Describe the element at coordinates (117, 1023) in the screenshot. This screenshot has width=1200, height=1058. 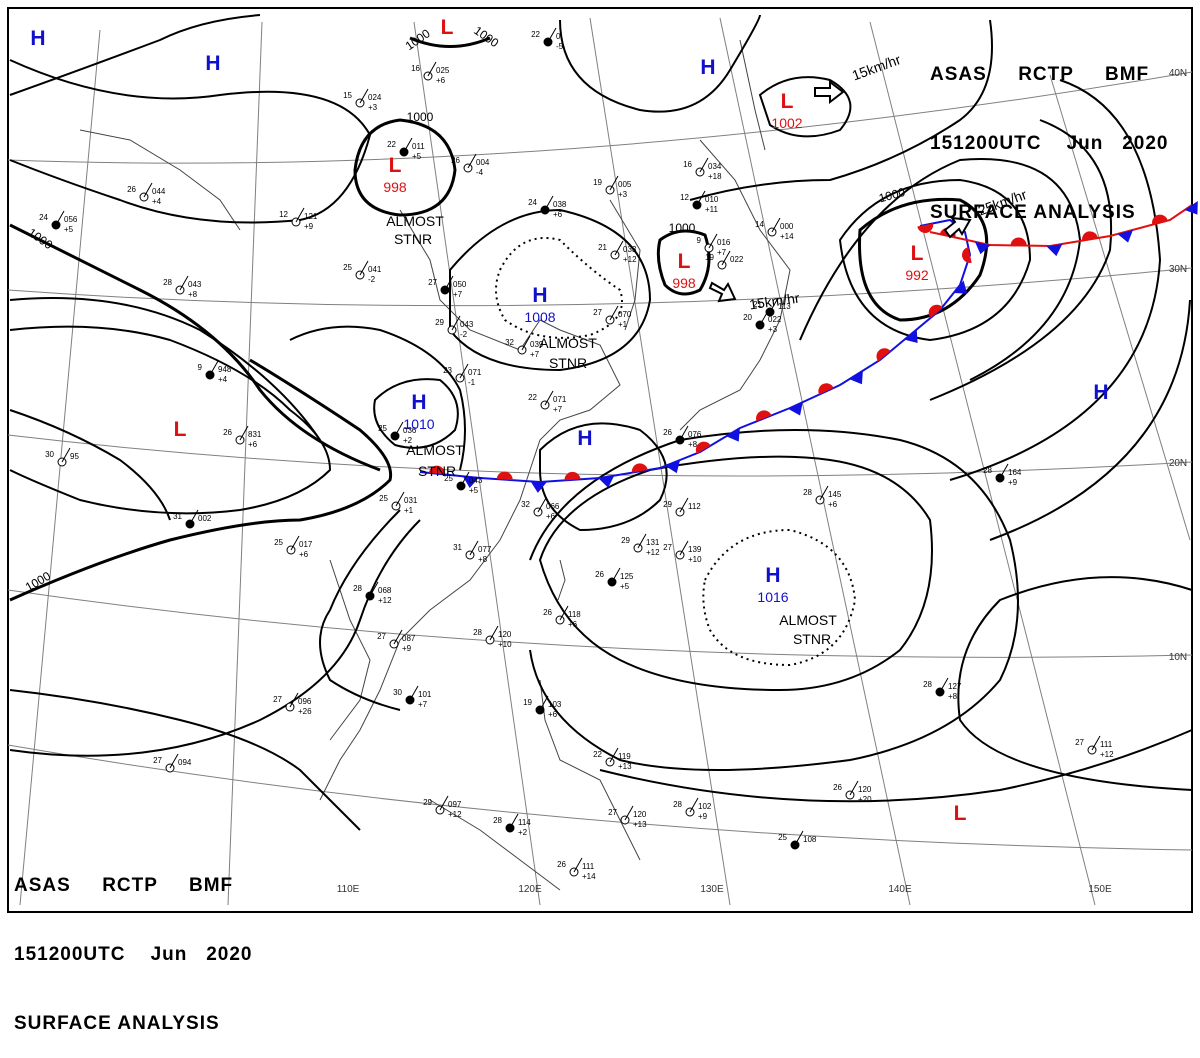
I see `header-bottom-line3: SURFACE ANALYSIS` at that location.